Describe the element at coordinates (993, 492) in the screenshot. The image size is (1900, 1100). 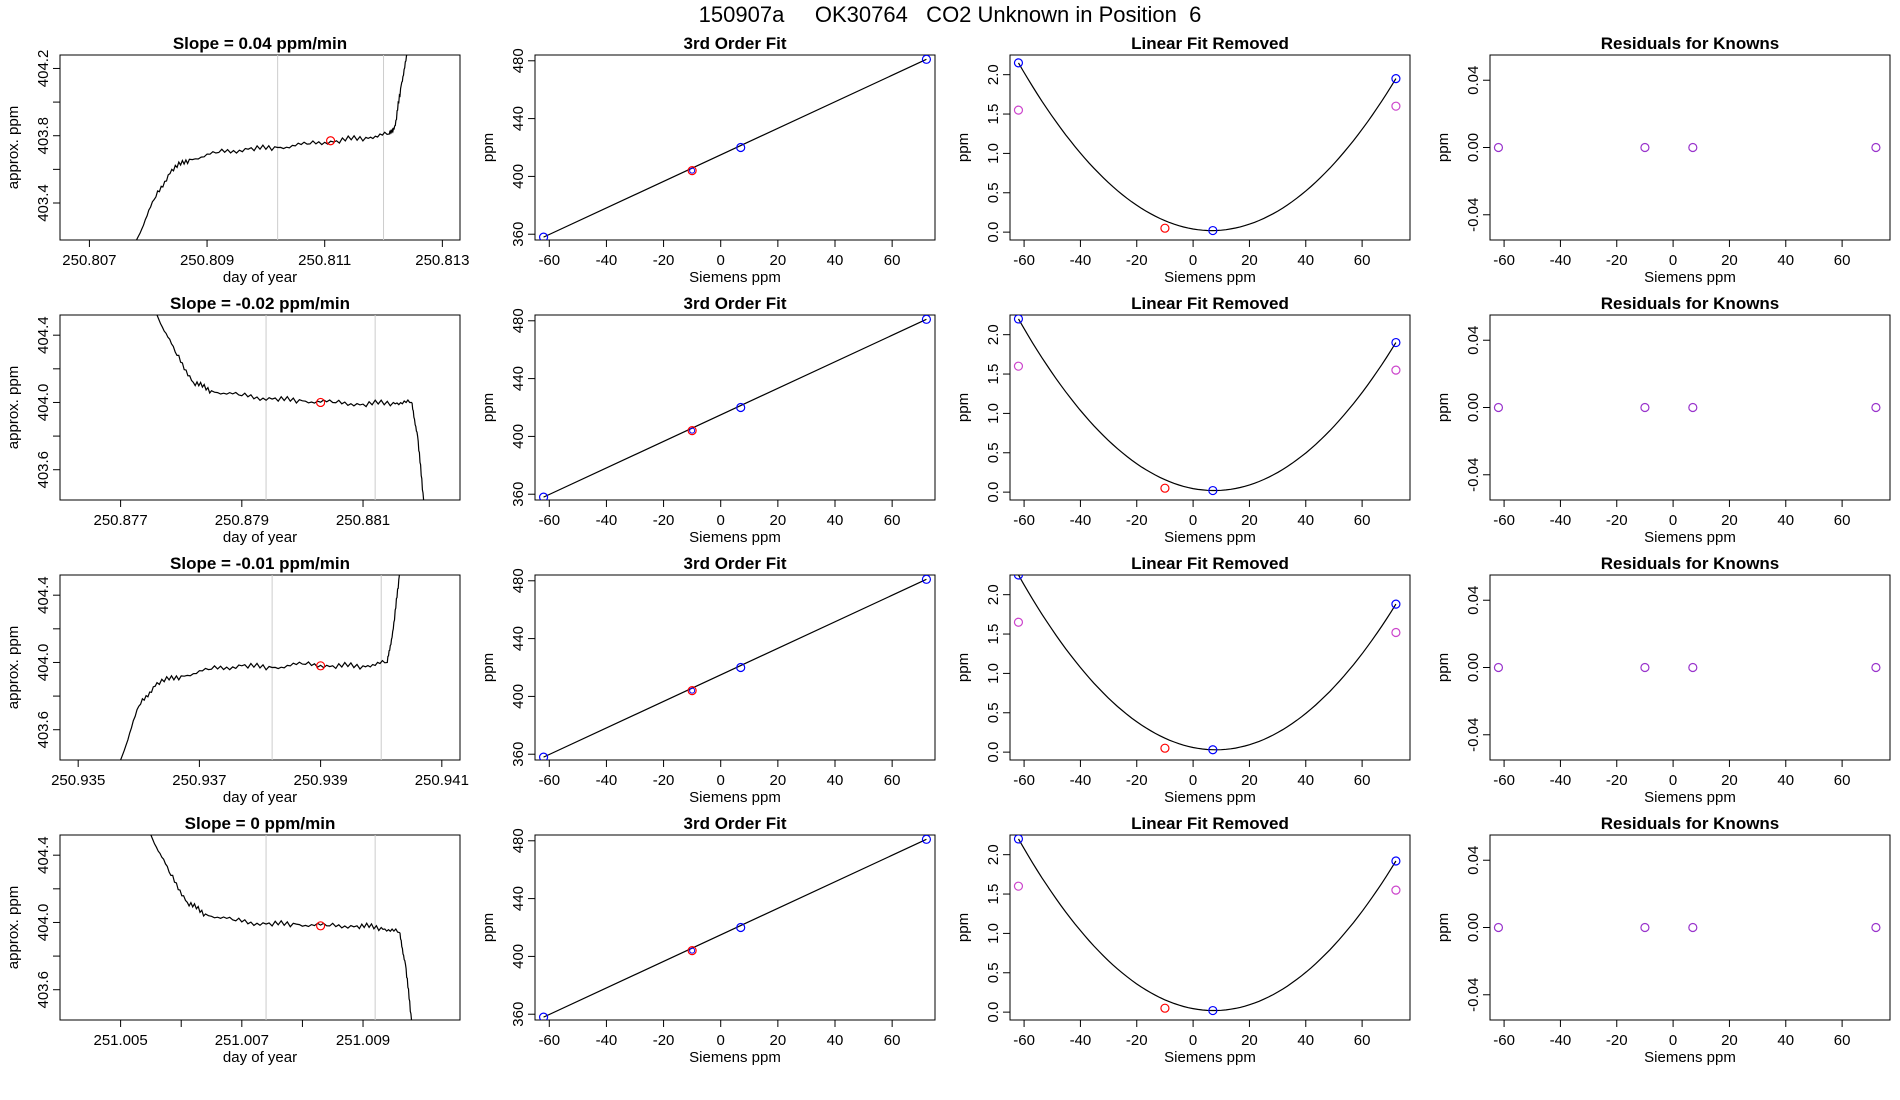
I see `y-tick-label: 0.0` at that location.